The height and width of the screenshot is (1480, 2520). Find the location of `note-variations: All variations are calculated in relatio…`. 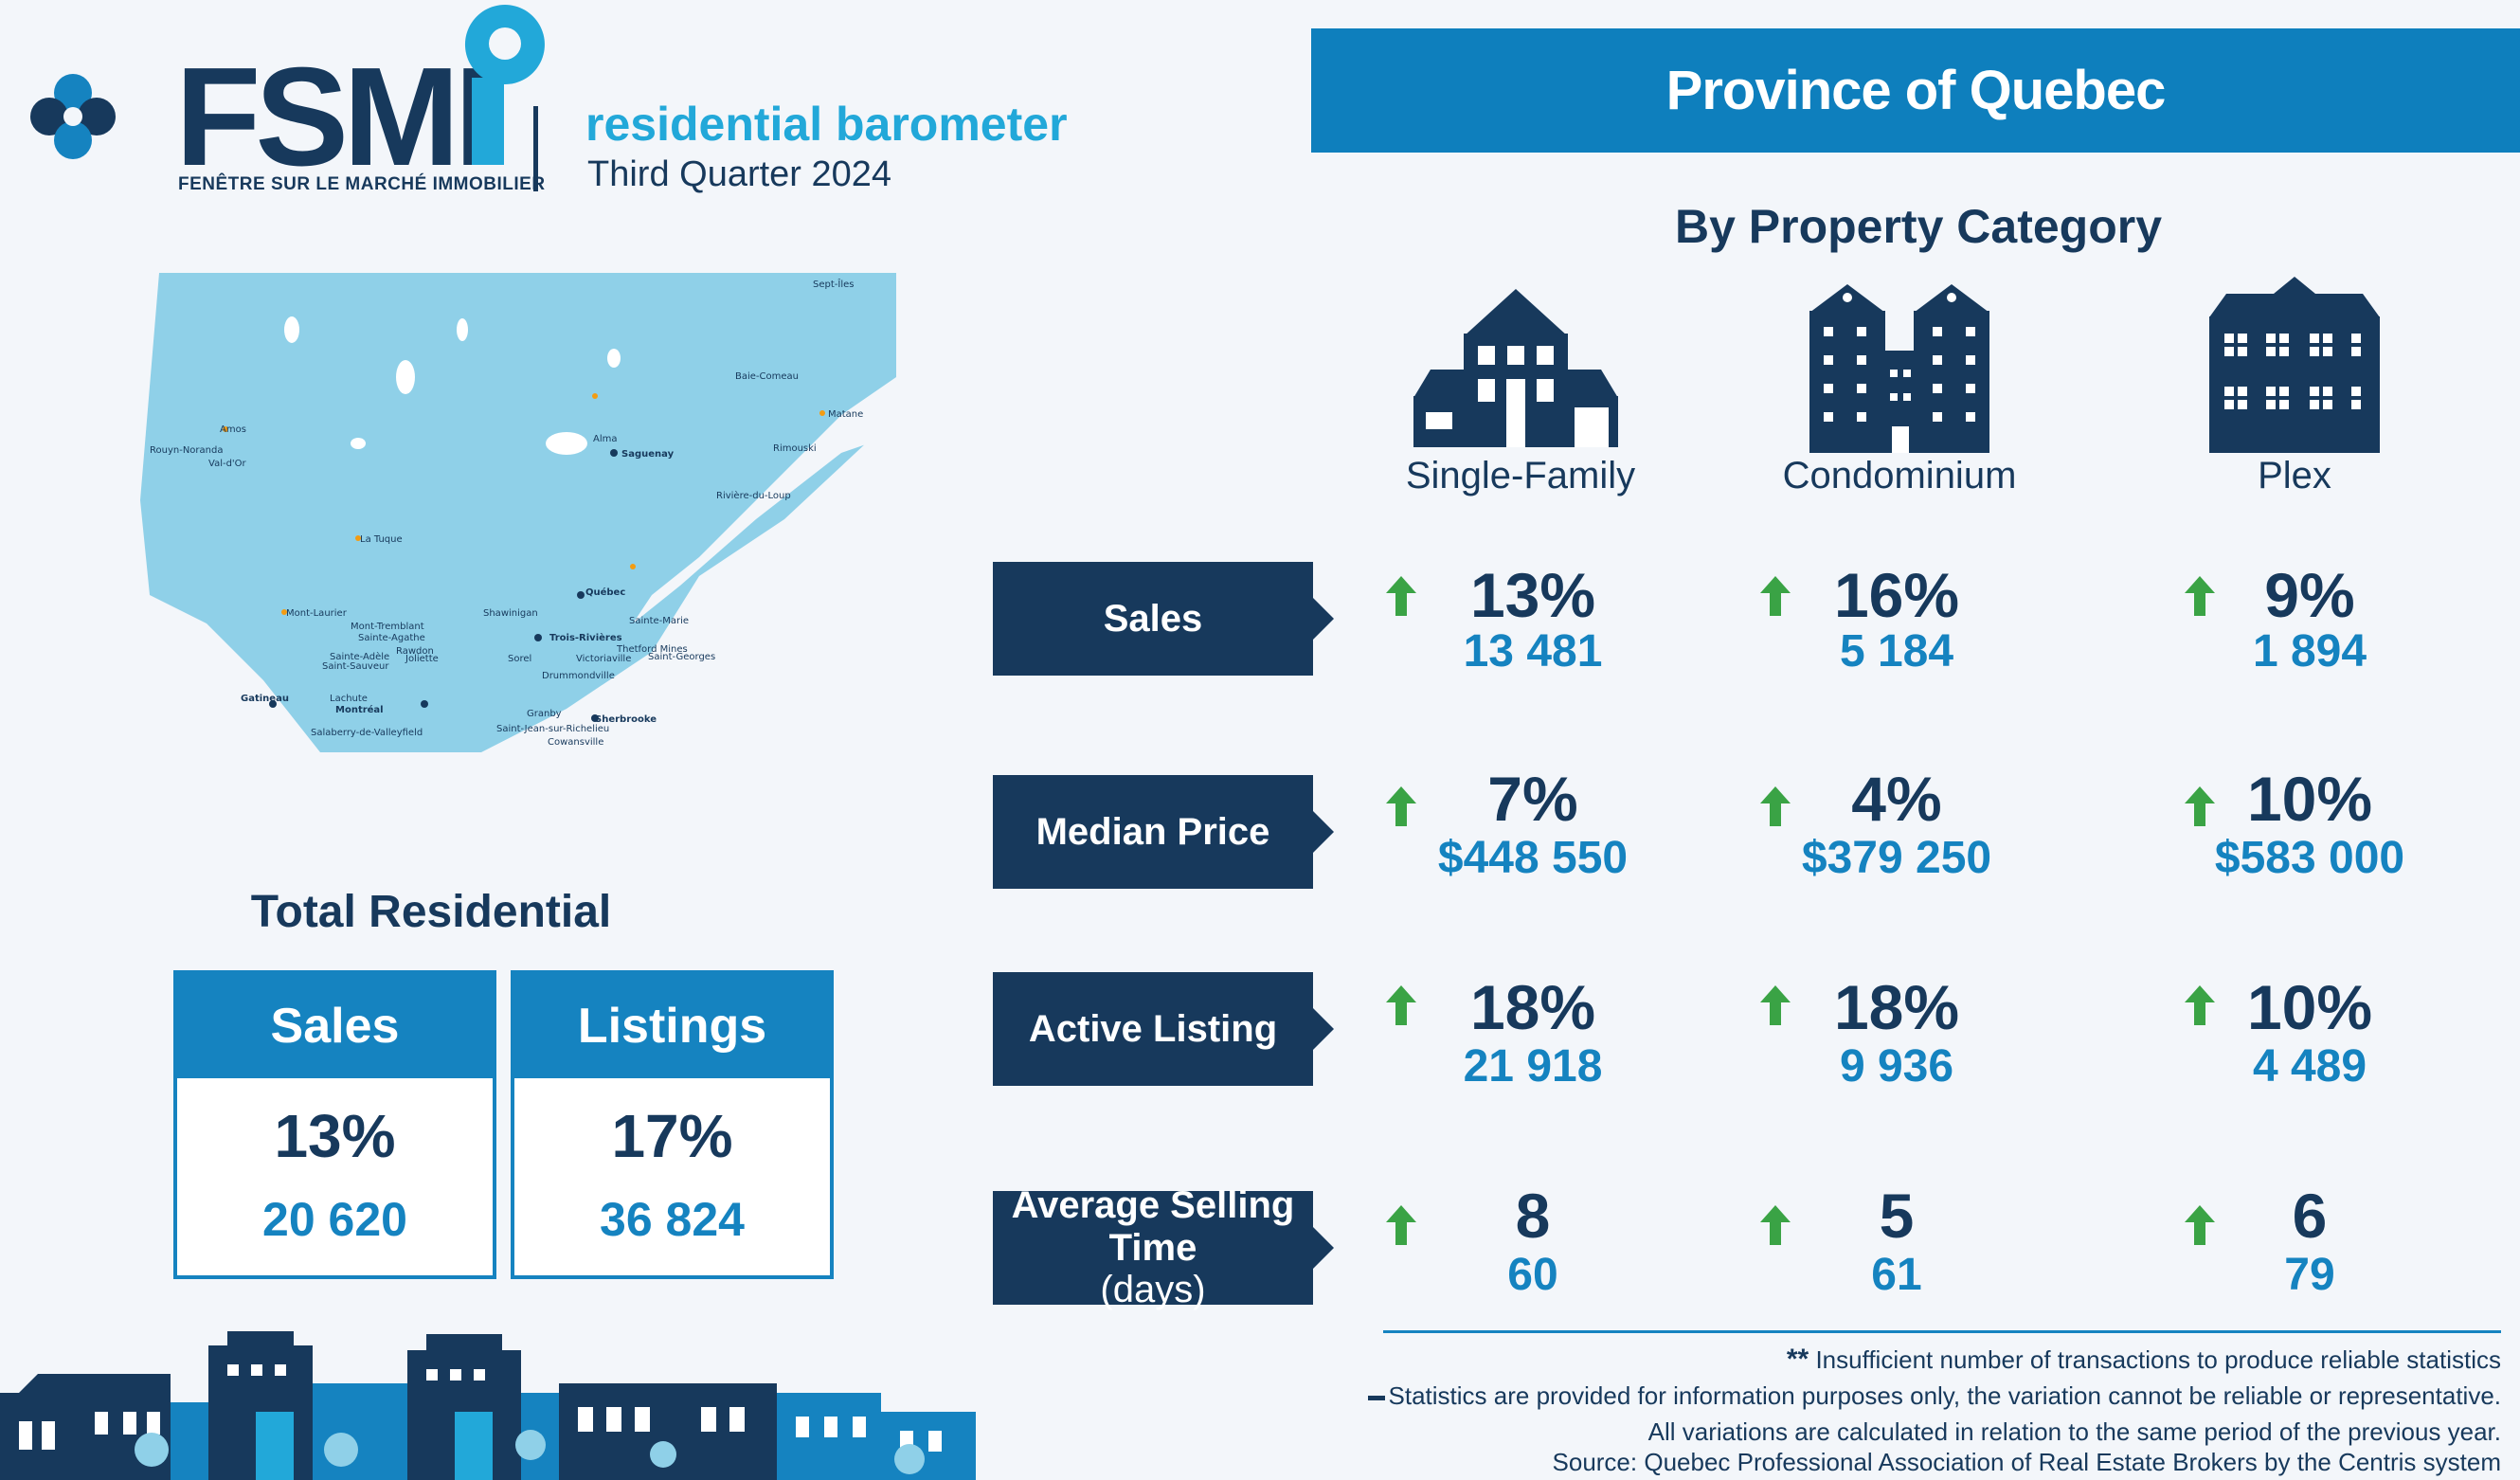

note-variations: All variations are calculated in relatio… is located at coordinates (2074, 1431).